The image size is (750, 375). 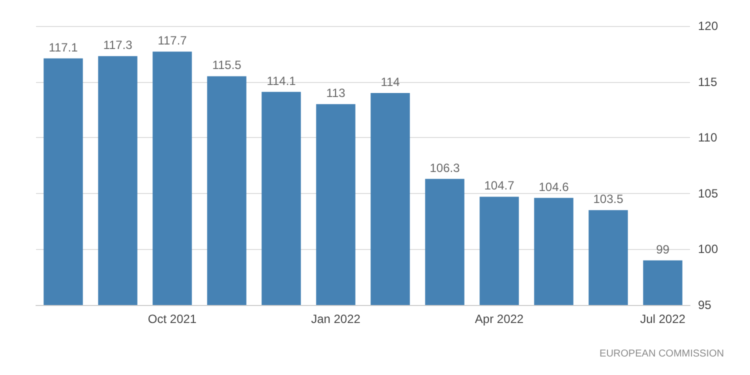 What do you see at coordinates (390, 81) in the screenshot?
I see `data-label: 114` at bounding box center [390, 81].